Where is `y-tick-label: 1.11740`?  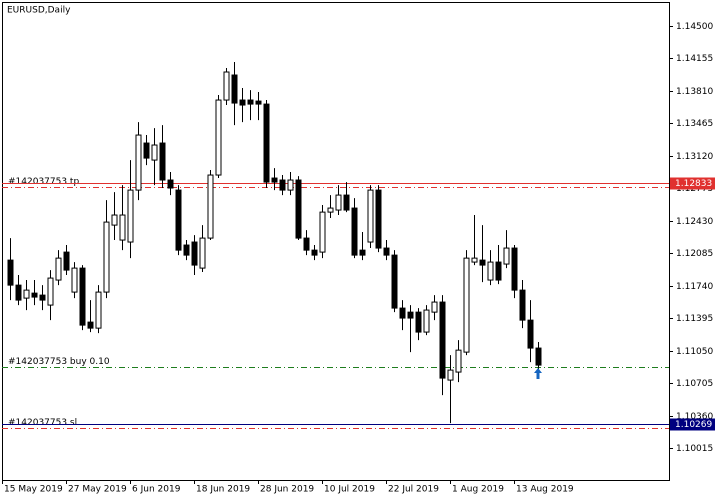 y-tick-label: 1.11740 is located at coordinates (694, 287).